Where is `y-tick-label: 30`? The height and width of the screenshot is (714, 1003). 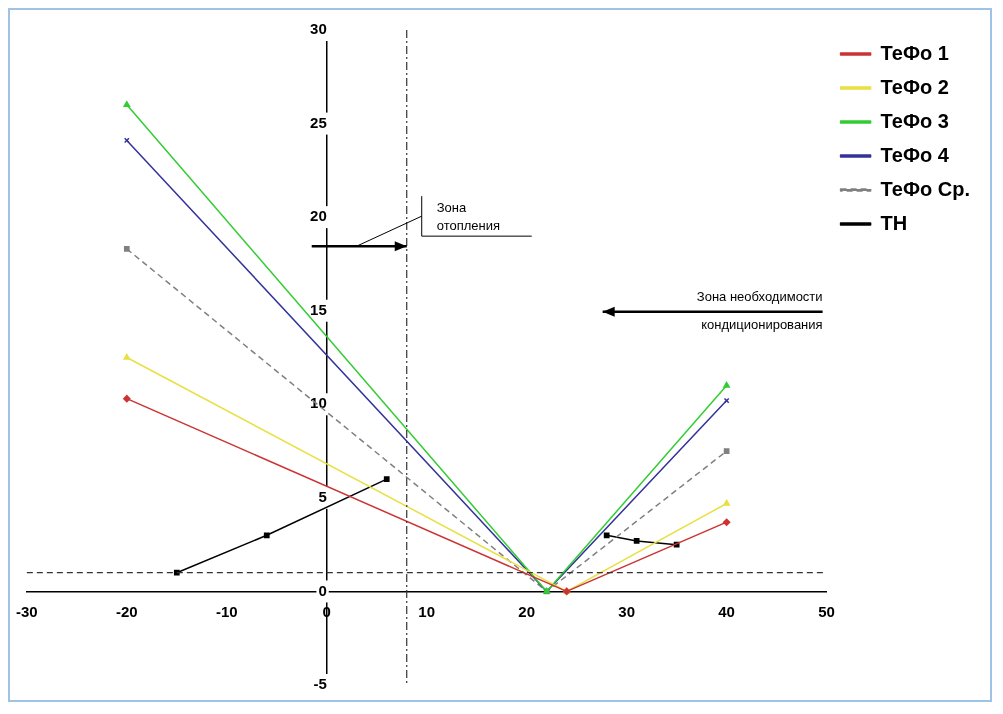
y-tick-label: 30 is located at coordinates (318, 29).